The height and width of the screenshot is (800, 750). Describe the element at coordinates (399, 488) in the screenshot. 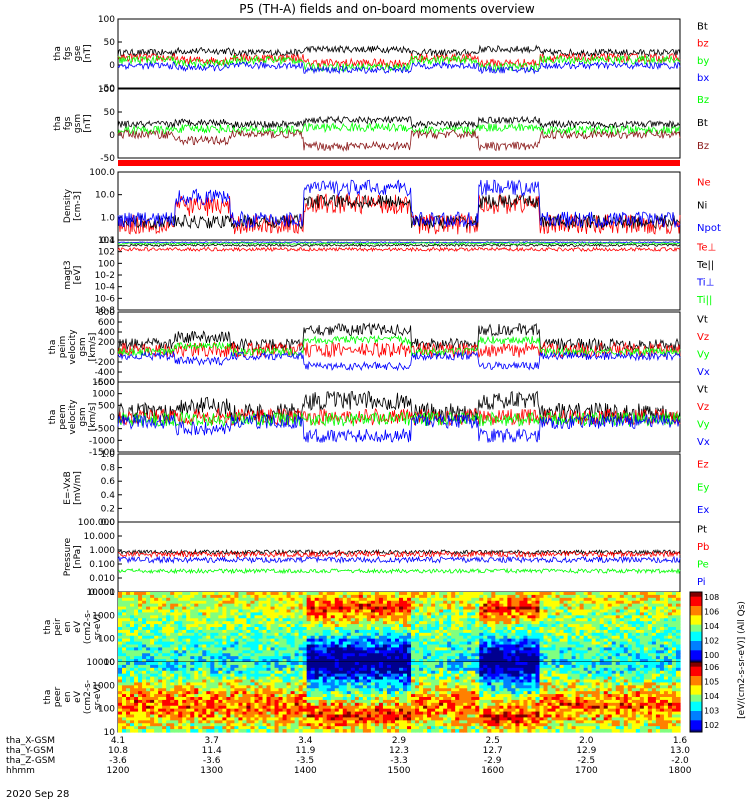

I see `panel-frame` at that location.